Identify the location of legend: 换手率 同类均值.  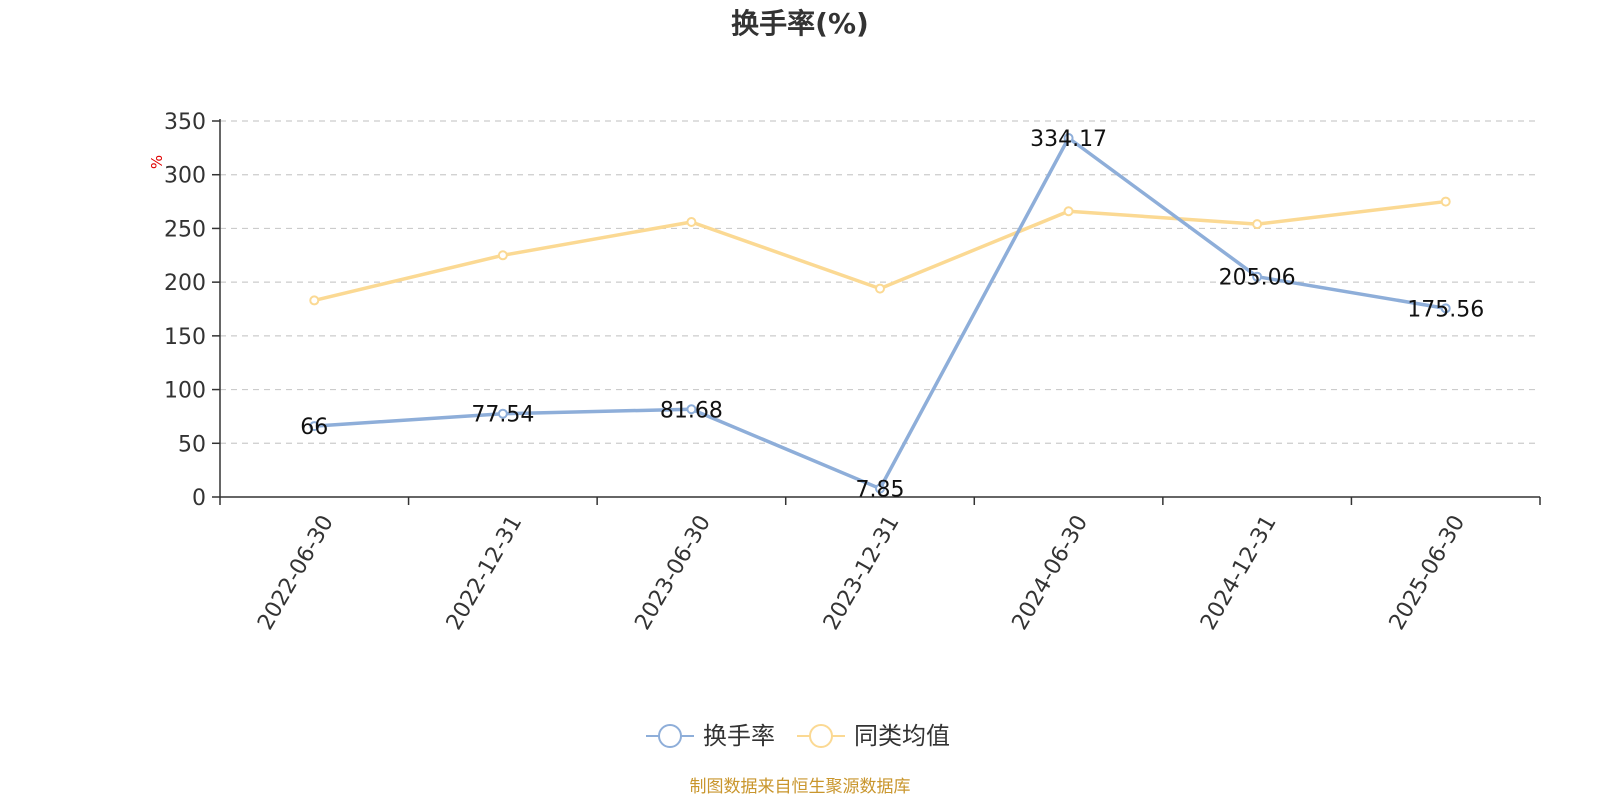
(798, 736).